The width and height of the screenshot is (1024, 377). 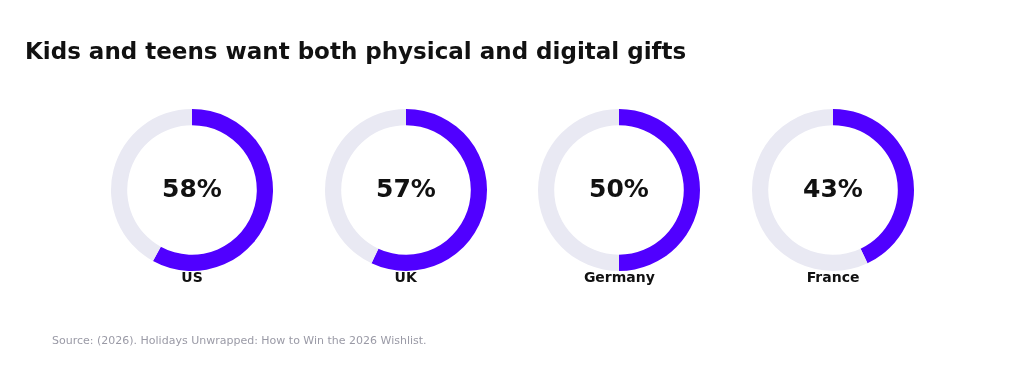 What do you see at coordinates (619, 277) in the screenshot?
I see `text: Germany` at bounding box center [619, 277].